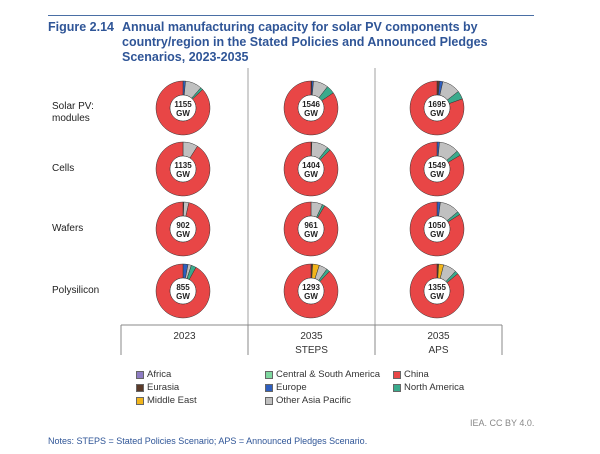 The width and height of the screenshot is (600, 454). I want to click on col-label-2023: 2023, so click(184, 336).